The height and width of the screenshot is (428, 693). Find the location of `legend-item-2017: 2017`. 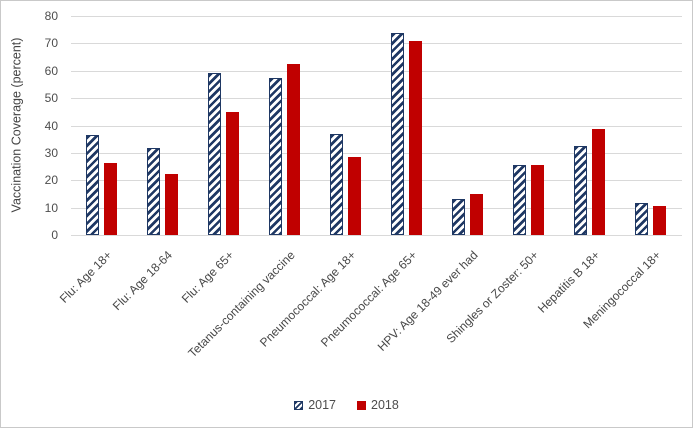

legend-item-2017: 2017 is located at coordinates (315, 405).